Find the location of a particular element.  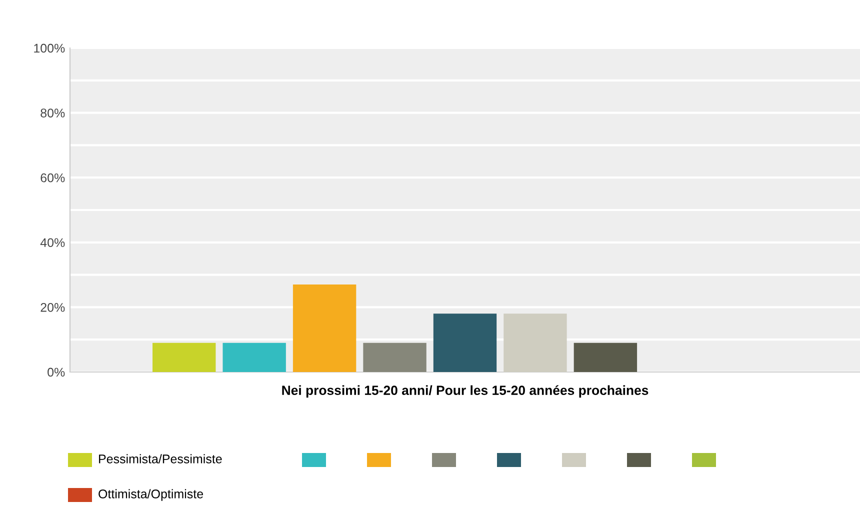

legend-label: Pessimista/Pessimiste is located at coordinates (160, 459).